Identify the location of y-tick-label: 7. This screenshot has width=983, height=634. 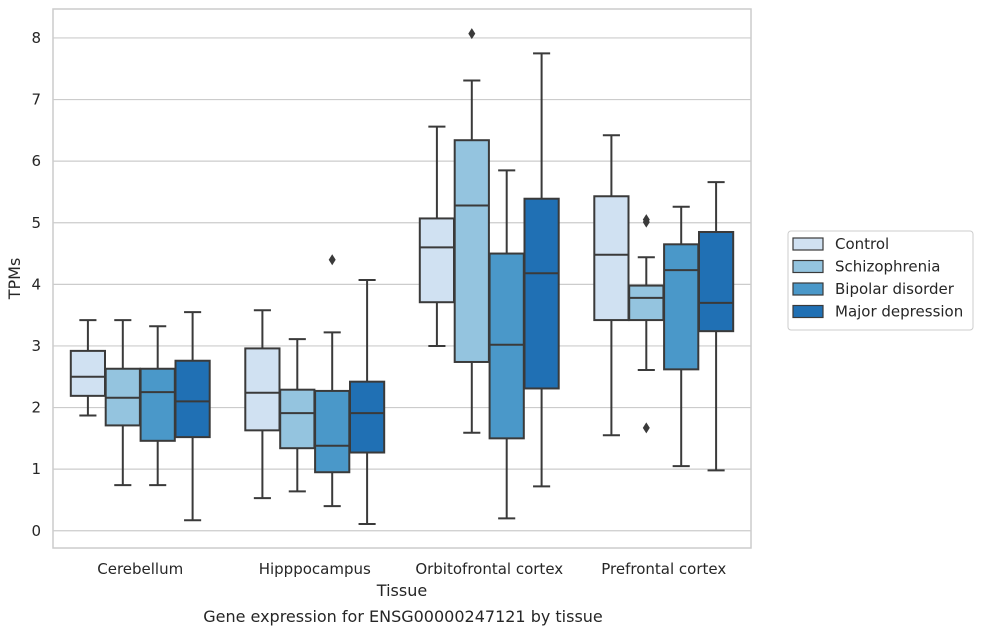
(36, 100).